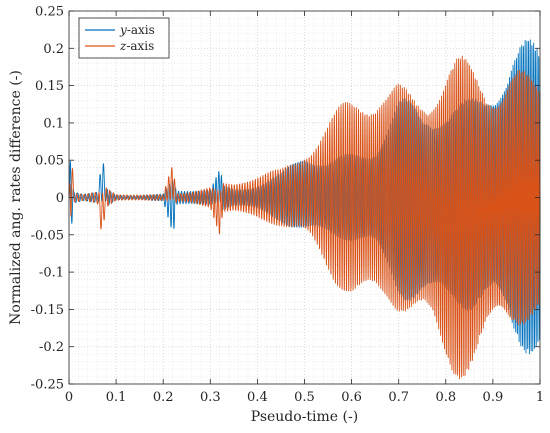  I want to click on y-axis-label: Normalized ang. rates difference (-), so click(16, 197).